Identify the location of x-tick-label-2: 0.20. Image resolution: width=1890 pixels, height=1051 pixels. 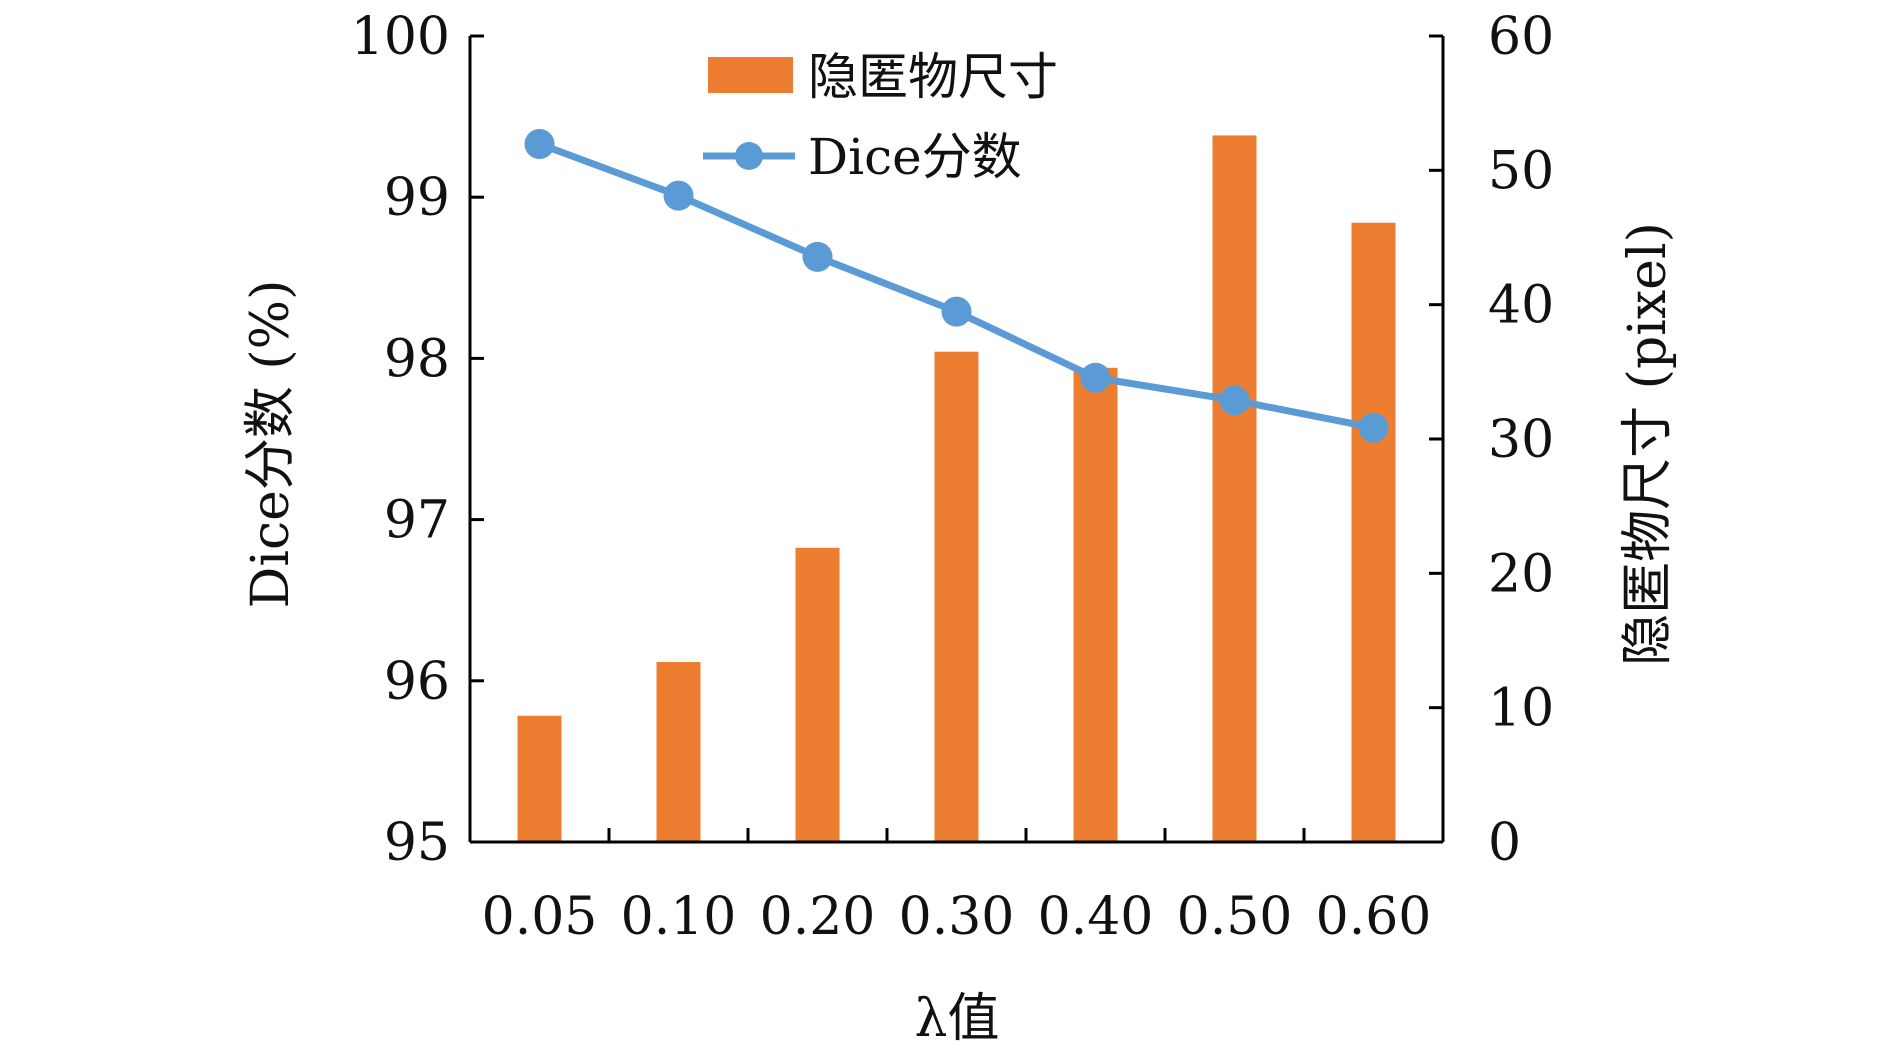
(818, 917).